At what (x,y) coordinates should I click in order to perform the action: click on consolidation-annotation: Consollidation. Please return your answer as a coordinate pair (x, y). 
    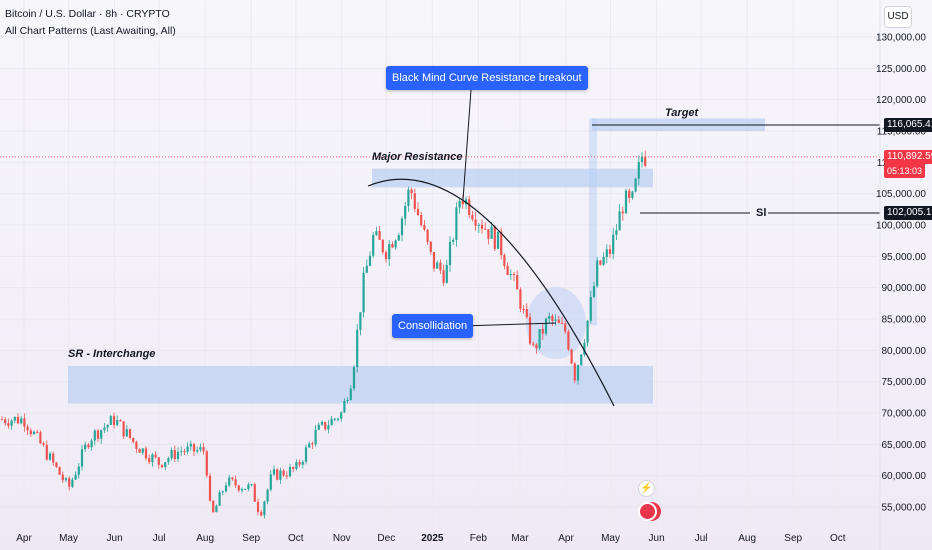
    Looking at the image, I should click on (433, 326).